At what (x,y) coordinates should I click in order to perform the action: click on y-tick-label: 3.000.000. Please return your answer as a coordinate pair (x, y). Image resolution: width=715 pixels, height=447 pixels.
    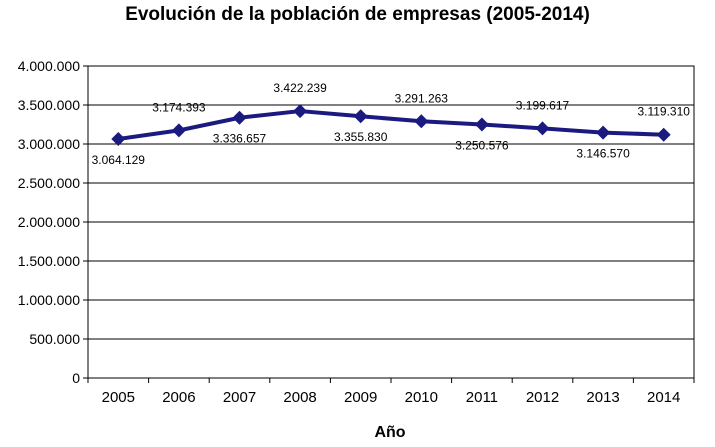
    Looking at the image, I should click on (49, 144).